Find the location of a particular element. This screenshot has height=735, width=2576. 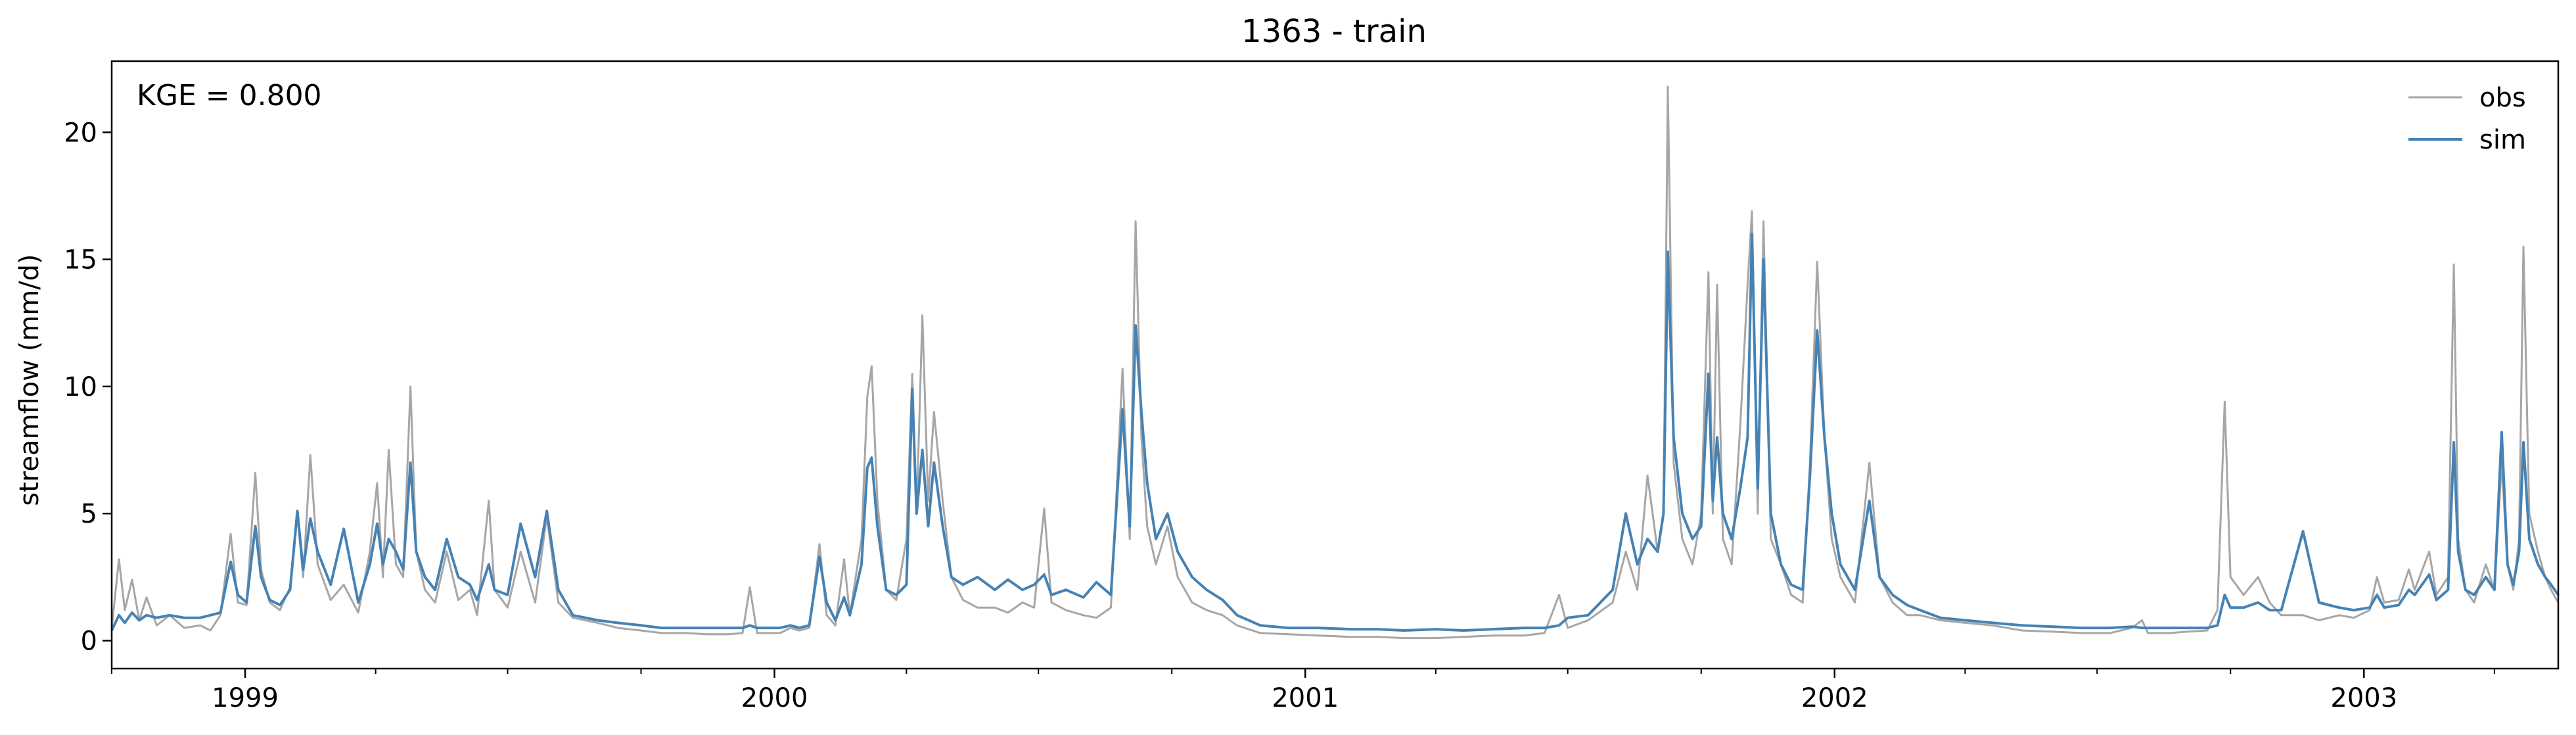

x-axis: 1999 2000 2001 2002 2003 is located at coordinates (1303, 691).